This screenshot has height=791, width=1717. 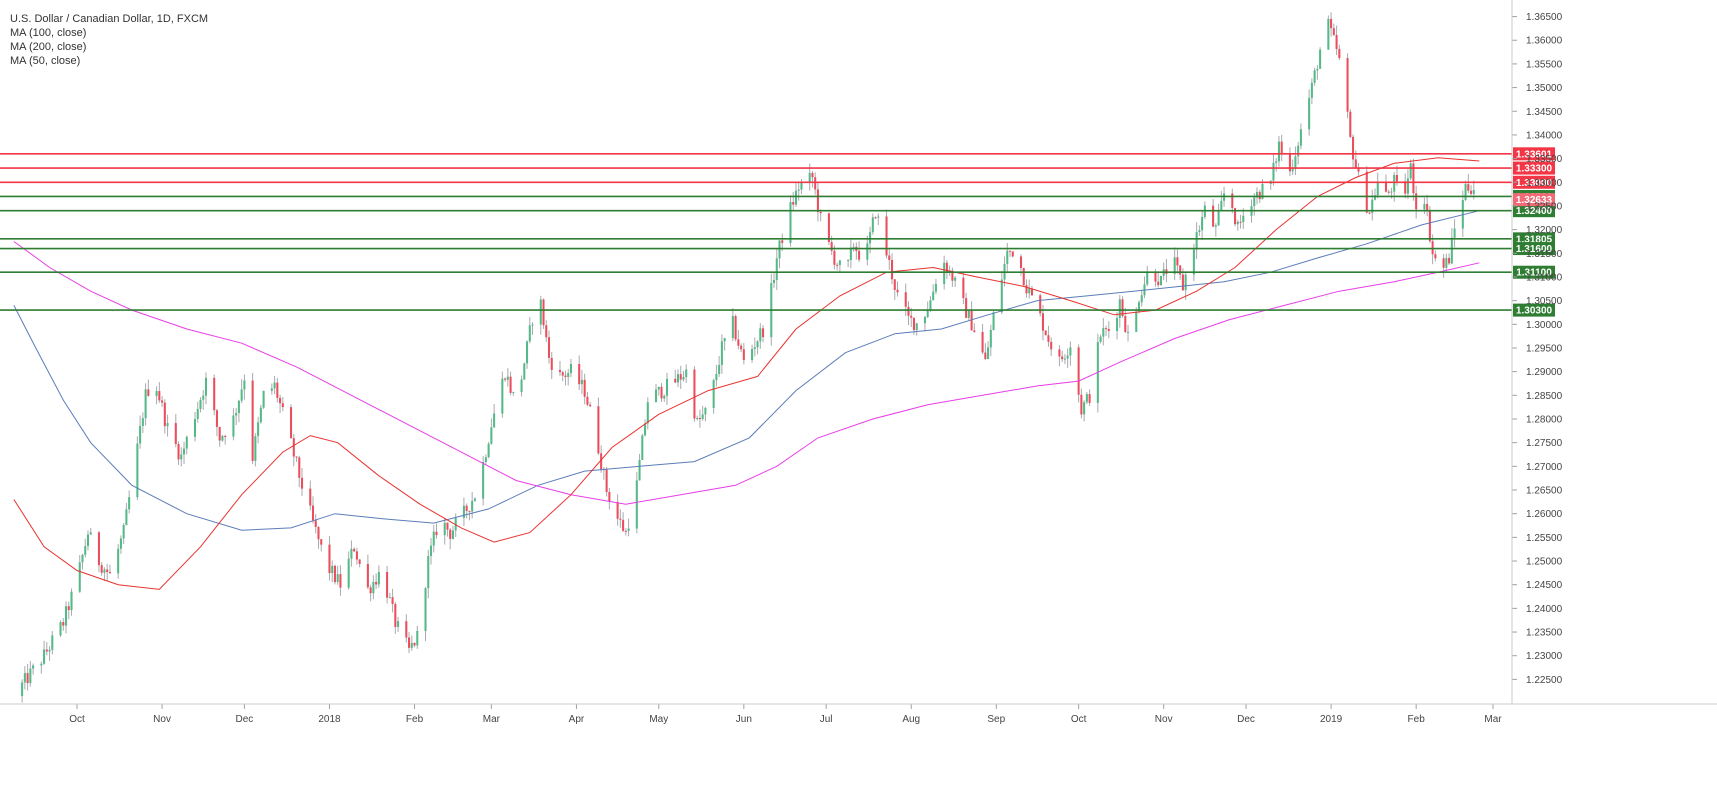 I want to click on level-badge, so click(x=1534, y=168).